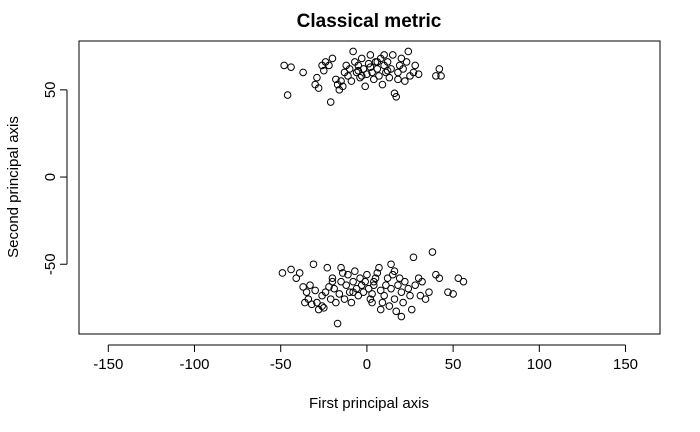 The image size is (700, 432). What do you see at coordinates (625, 364) in the screenshot?
I see `x-tick-label: 150` at bounding box center [625, 364].